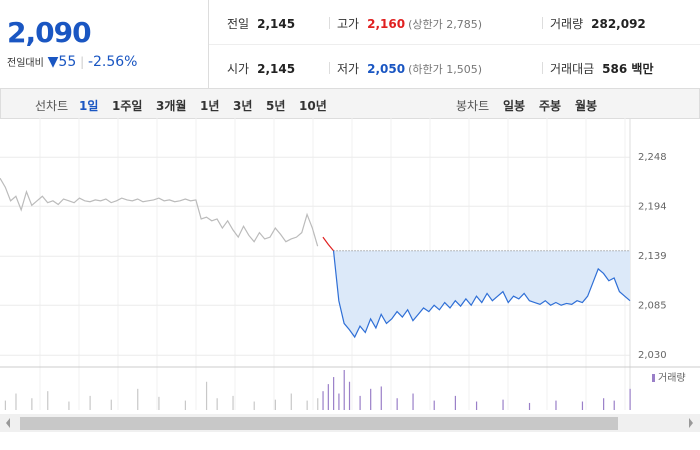 This screenshot has height=450, width=700. I want to click on y-tick-label: 2,085, so click(652, 305).